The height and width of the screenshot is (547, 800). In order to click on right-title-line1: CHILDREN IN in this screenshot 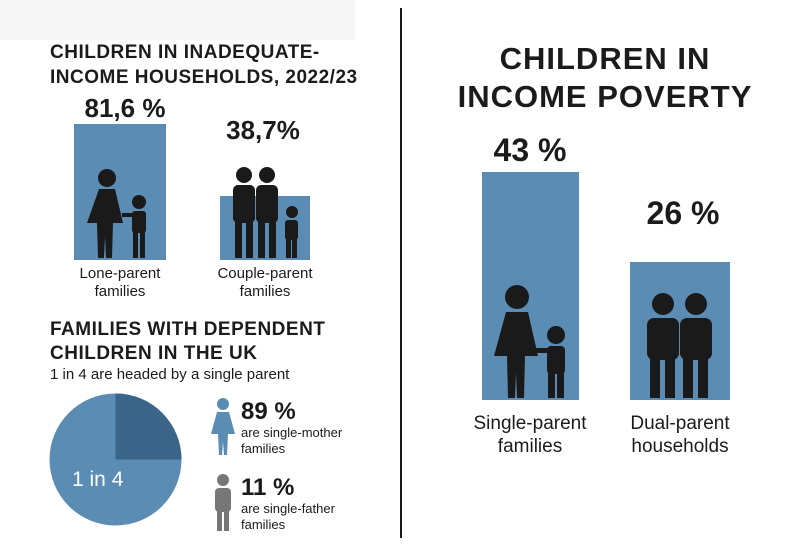, I will do `click(605, 58)`.